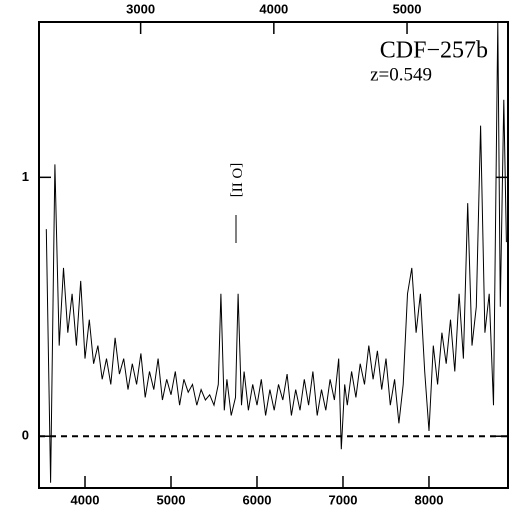  I want to click on x2-tick-label: 4000, so click(273, 8).